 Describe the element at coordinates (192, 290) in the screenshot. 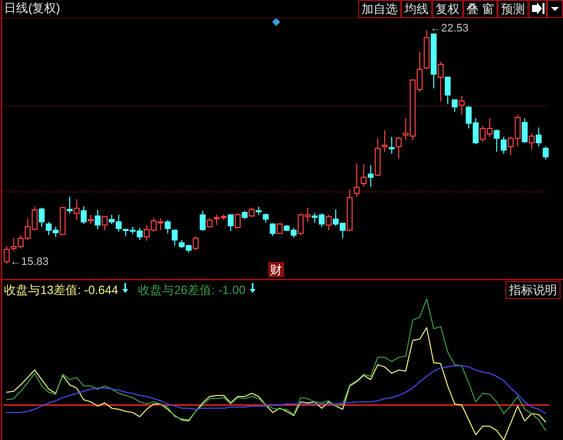

I see `text: 收盘与26差值: -1.00` at that location.